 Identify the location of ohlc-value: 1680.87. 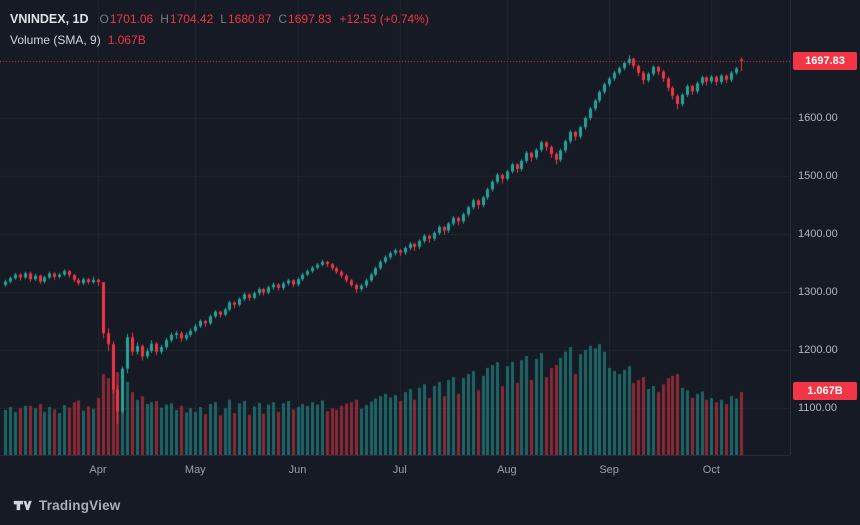
(249, 18).